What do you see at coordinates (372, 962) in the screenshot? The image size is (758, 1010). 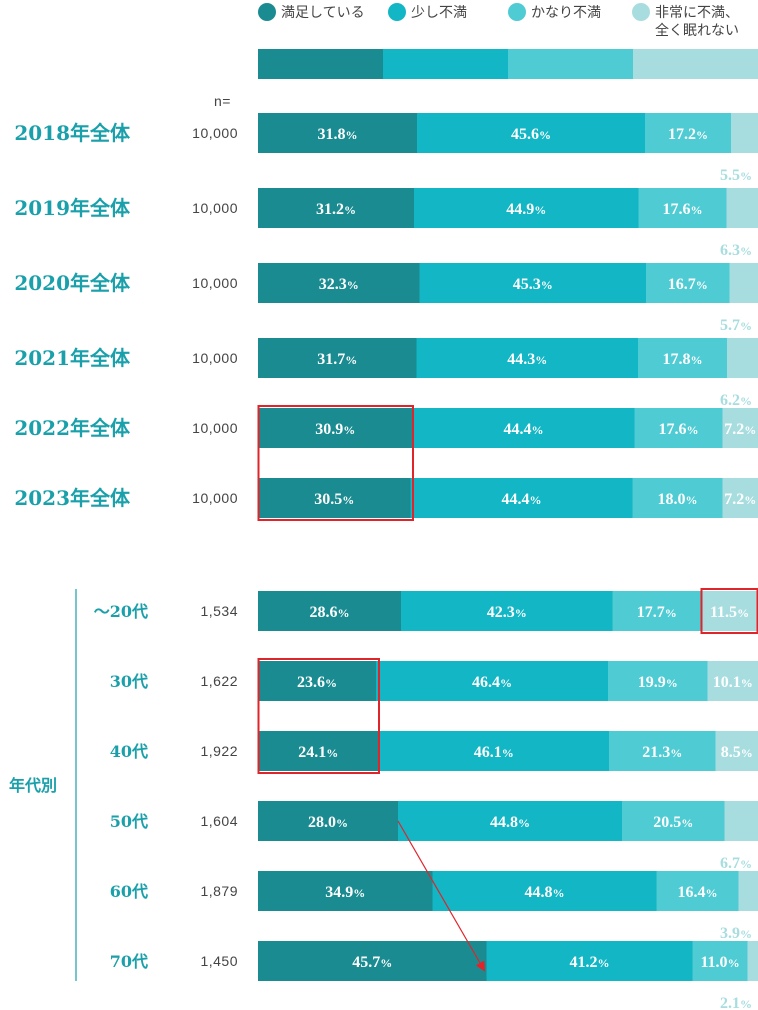 I see `value-label-1: 45.7%` at bounding box center [372, 962].